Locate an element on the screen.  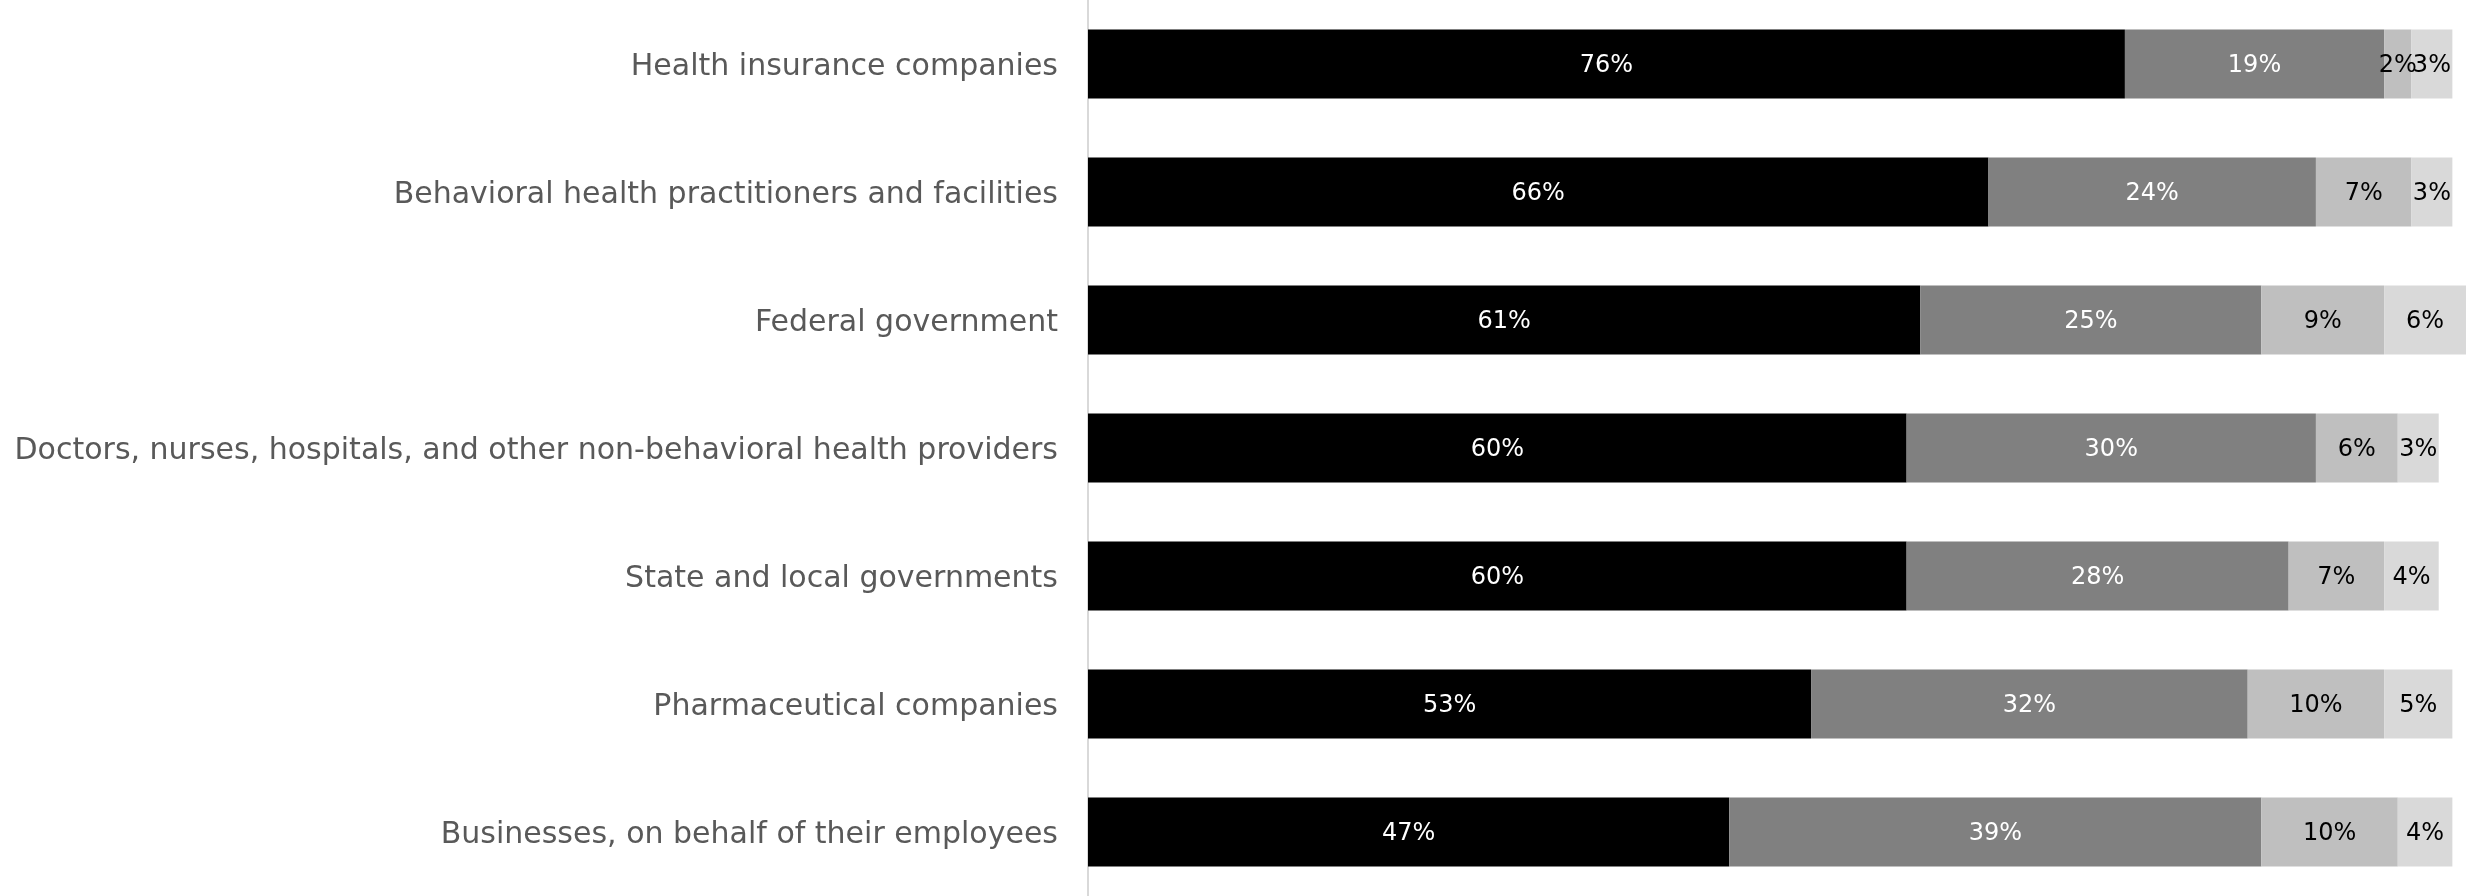
data-label: 2% is located at coordinates (2397, 64).